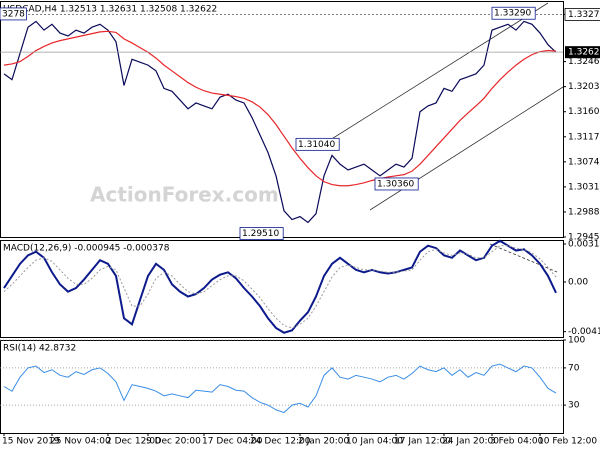 This screenshot has width=600, height=450. I want to click on y-tick-label: 1.31170, so click(584, 137).